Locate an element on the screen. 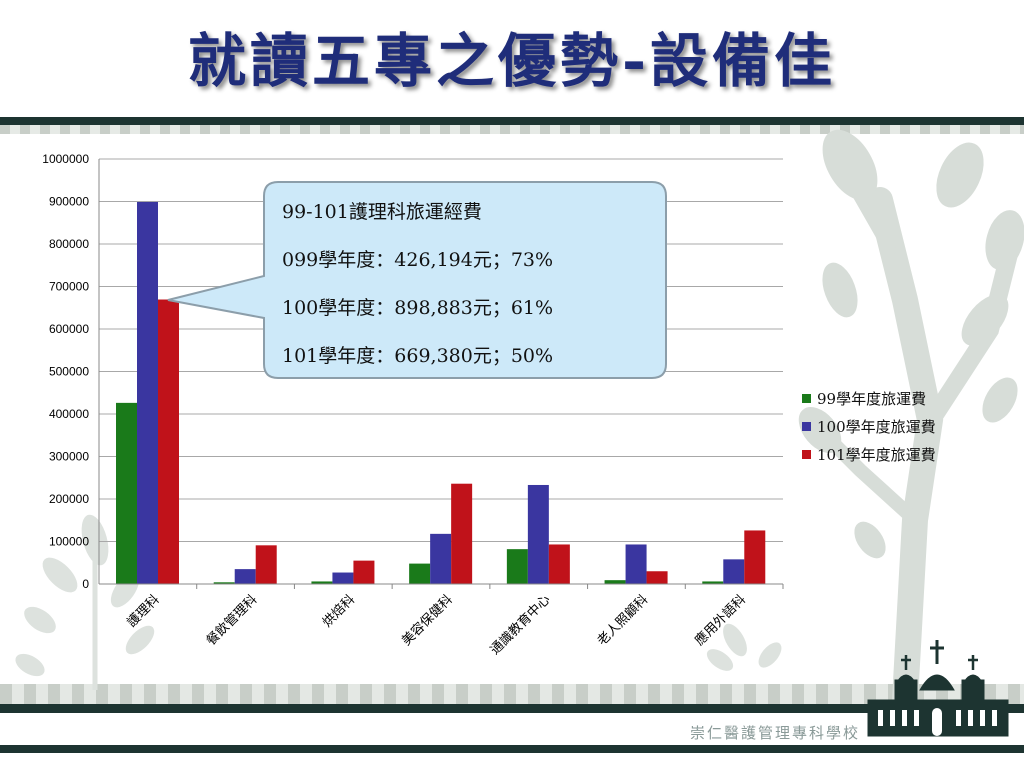 This screenshot has height=768, width=1024. y-tick-label: 200000 is located at coordinates (69, 499).